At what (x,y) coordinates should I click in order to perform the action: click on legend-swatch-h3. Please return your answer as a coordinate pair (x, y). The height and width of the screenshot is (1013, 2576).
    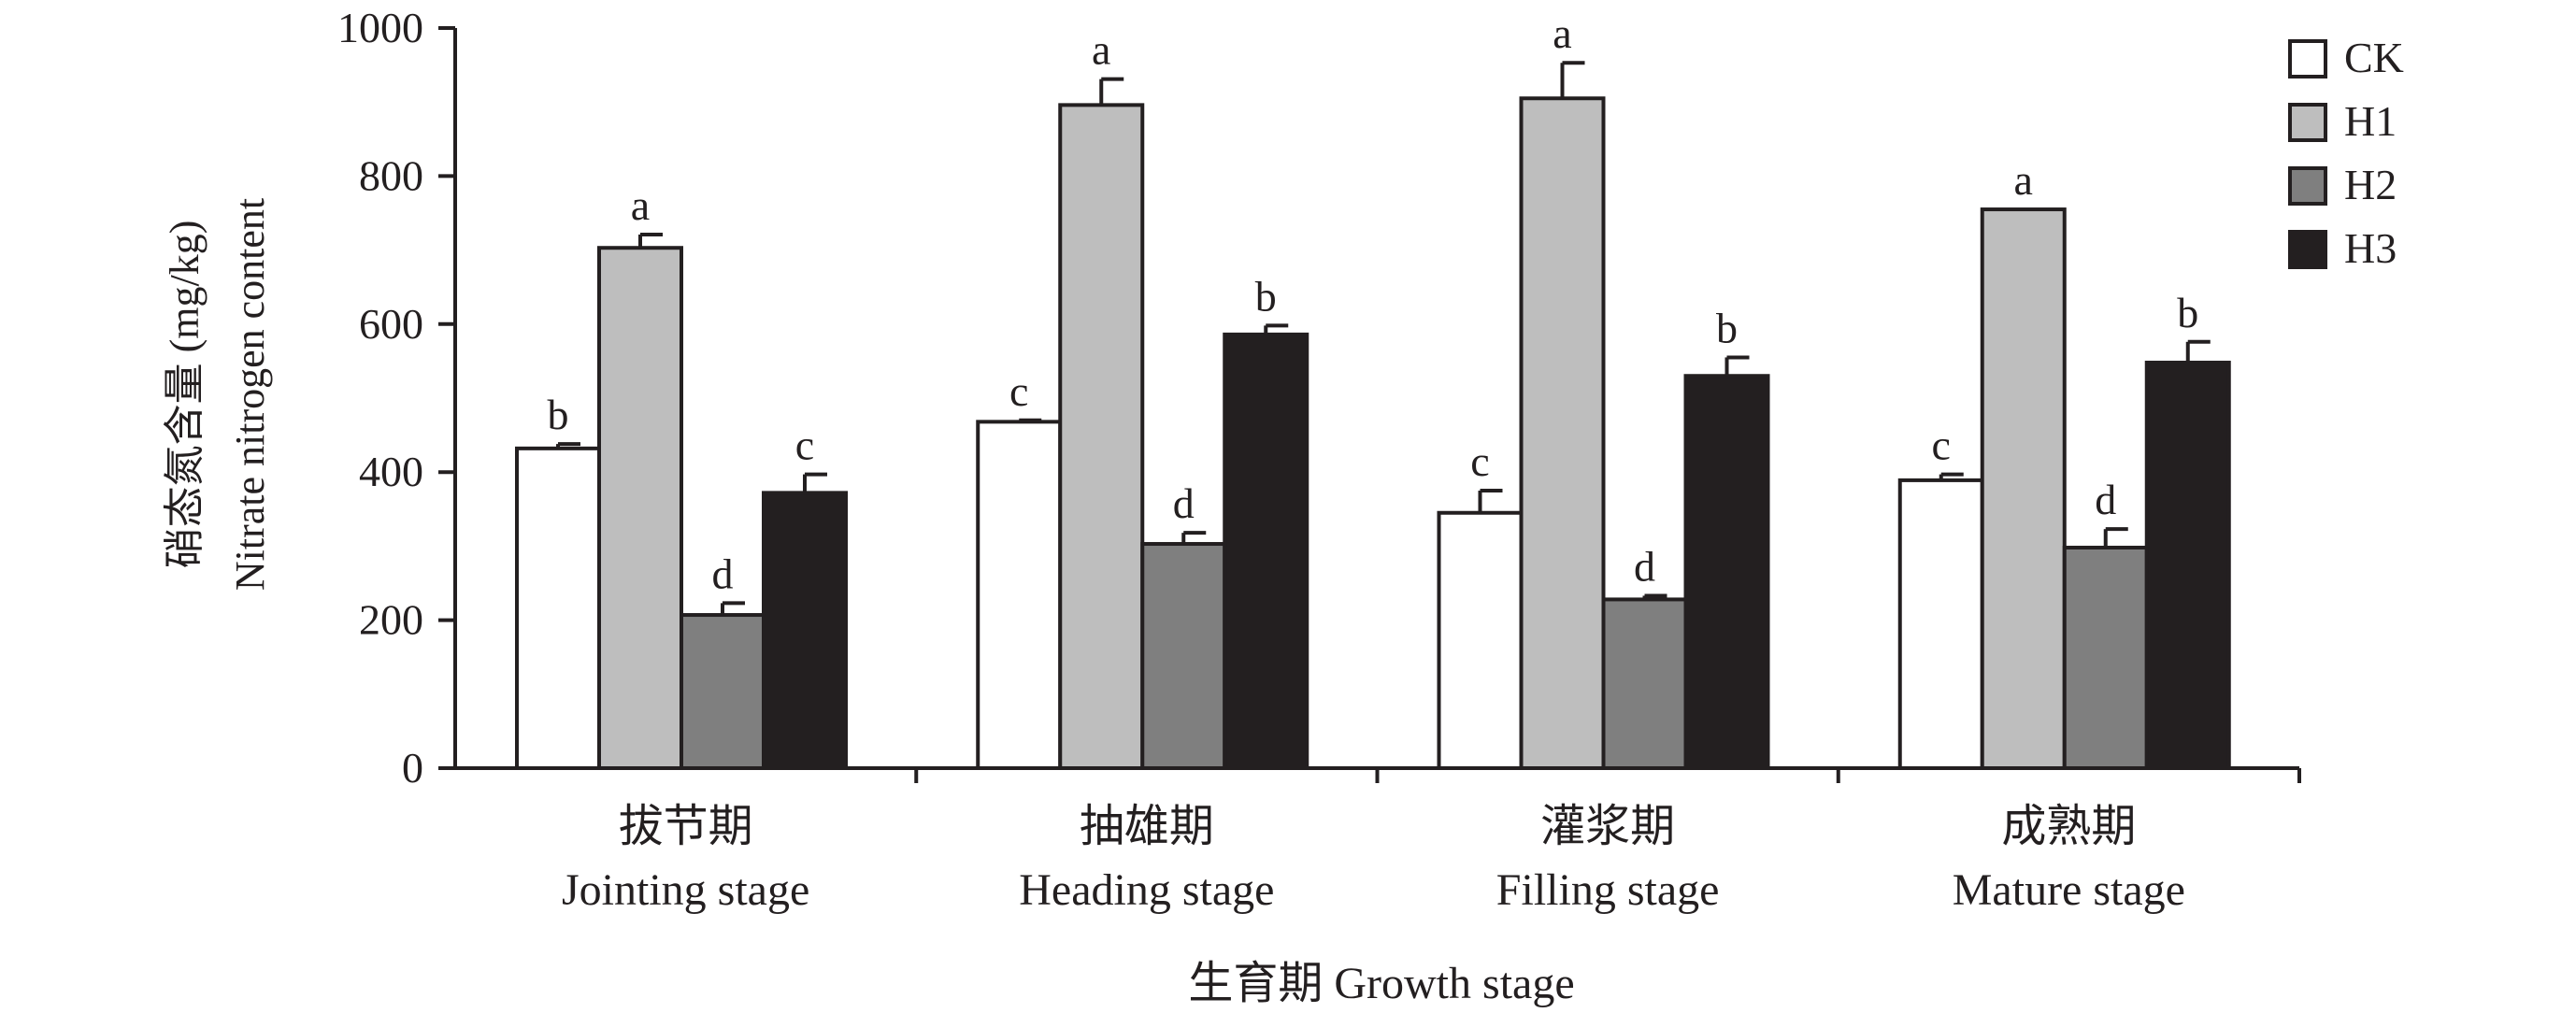
    Looking at the image, I should click on (2307, 250).